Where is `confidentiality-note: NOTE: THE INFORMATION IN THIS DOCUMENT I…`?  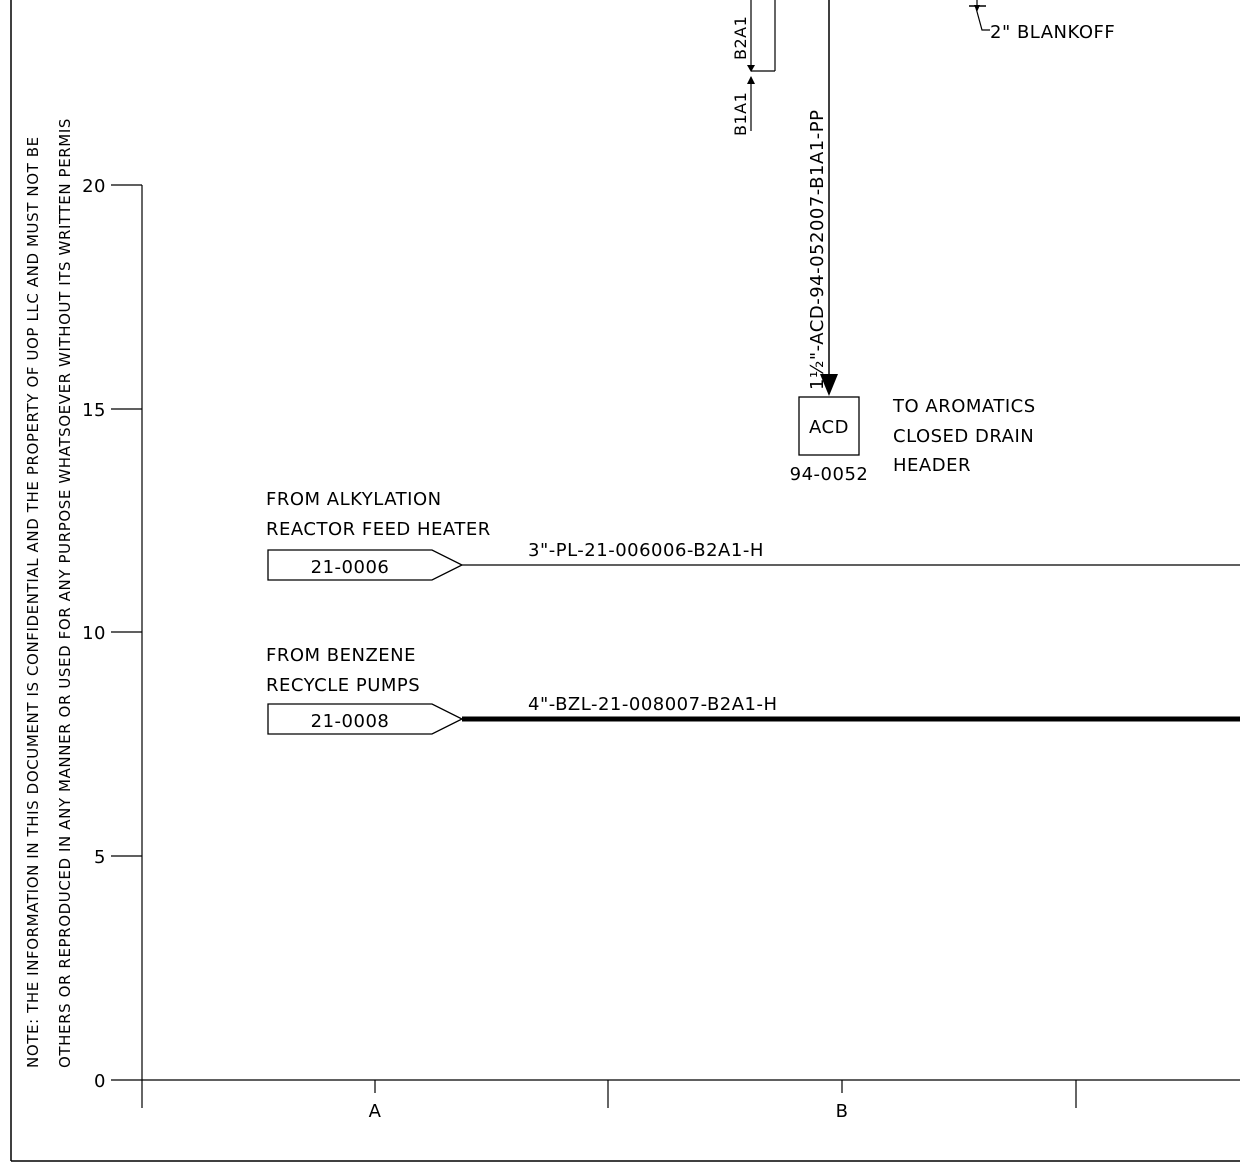
confidentiality-note: NOTE: THE INFORMATION IN THIS DOCUMENT I… is located at coordinates (49, 593).